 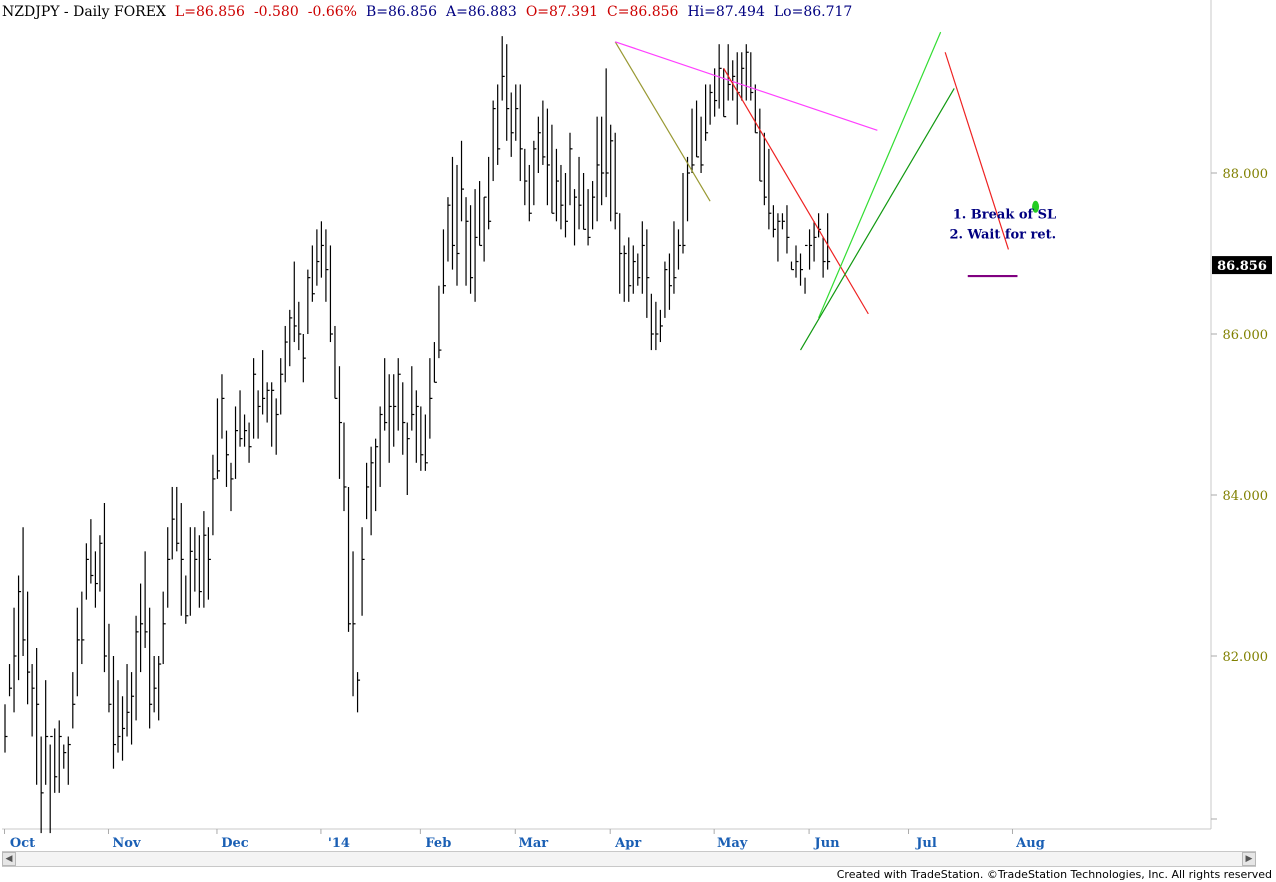 What do you see at coordinates (627, 843) in the screenshot?
I see `month-tick-label: Apr` at bounding box center [627, 843].